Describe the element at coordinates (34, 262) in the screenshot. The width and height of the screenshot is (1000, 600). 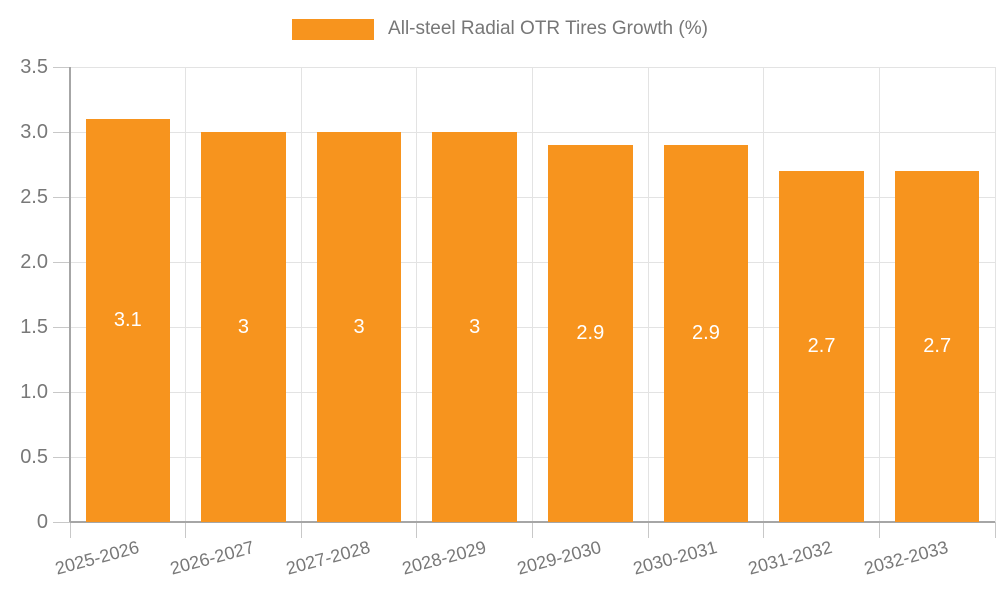
I see `y-axis-tick-label: 2.0` at that location.